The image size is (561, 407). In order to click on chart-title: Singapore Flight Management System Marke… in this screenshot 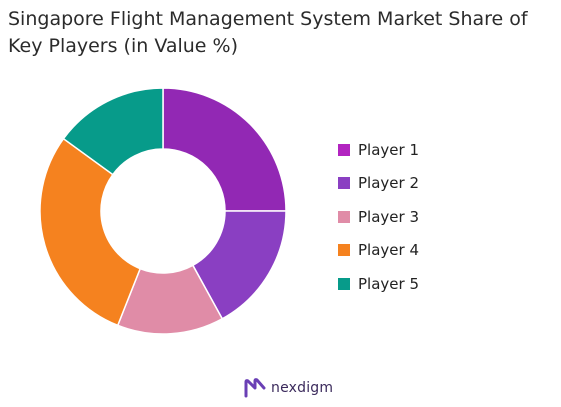, I will do `click(268, 32)`.